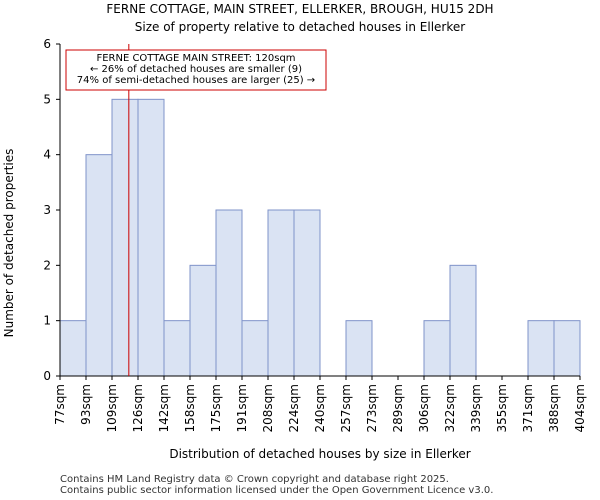 The width and height of the screenshot is (600, 500). I want to click on x-tick-label: 404sqm, so click(580, 408).